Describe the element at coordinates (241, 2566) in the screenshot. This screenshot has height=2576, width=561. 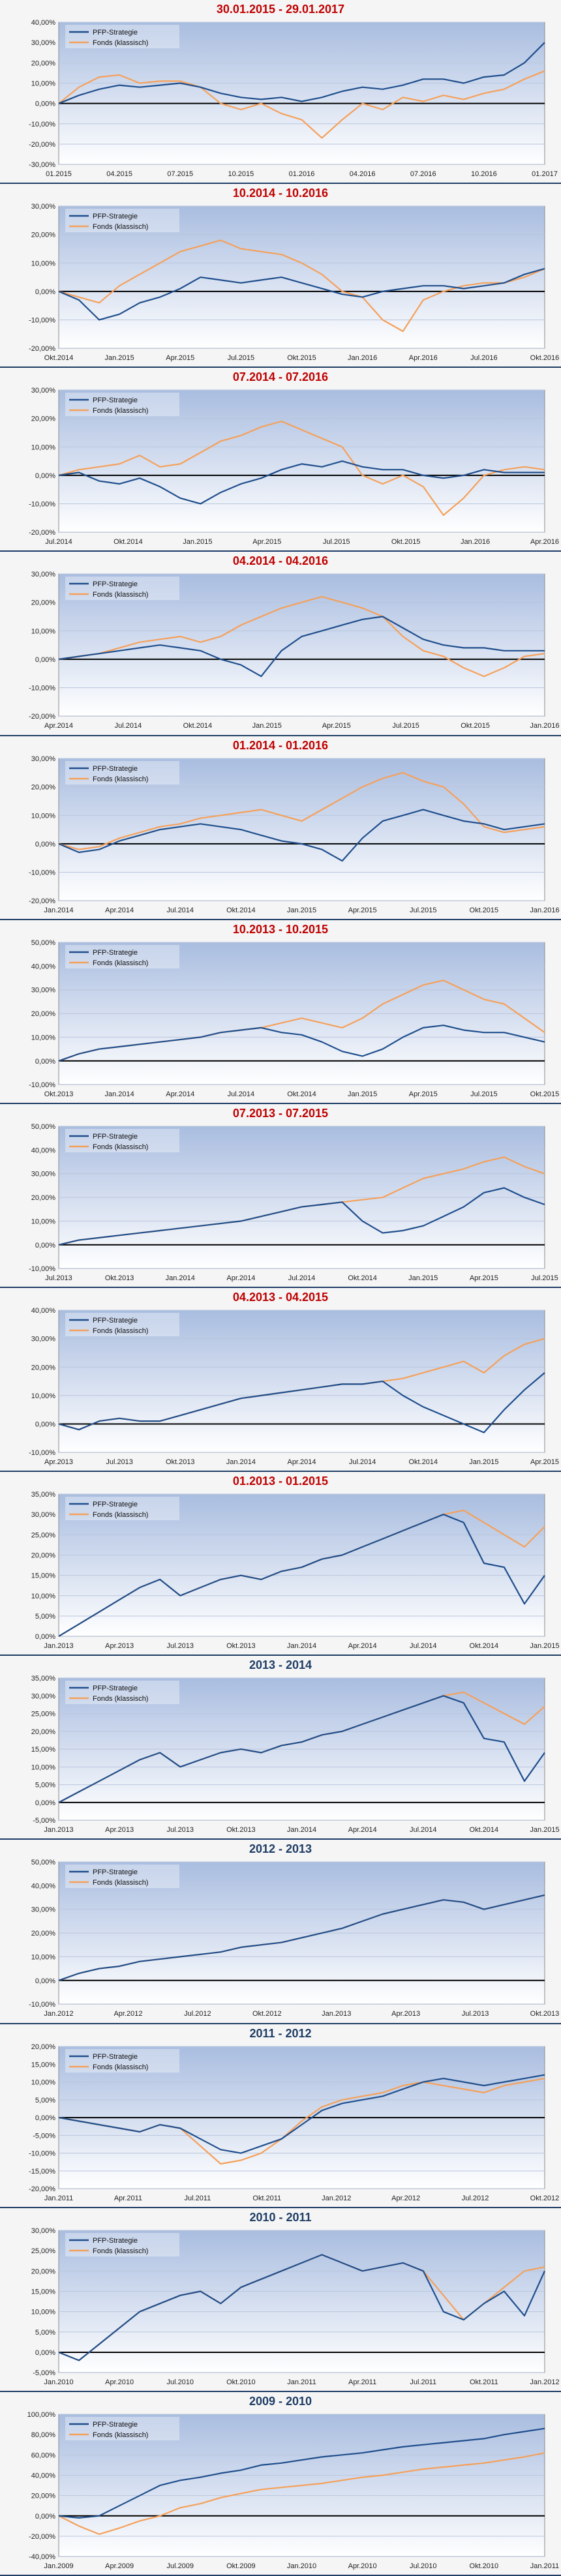
I see `x-tick-label: Okt.2009` at that location.